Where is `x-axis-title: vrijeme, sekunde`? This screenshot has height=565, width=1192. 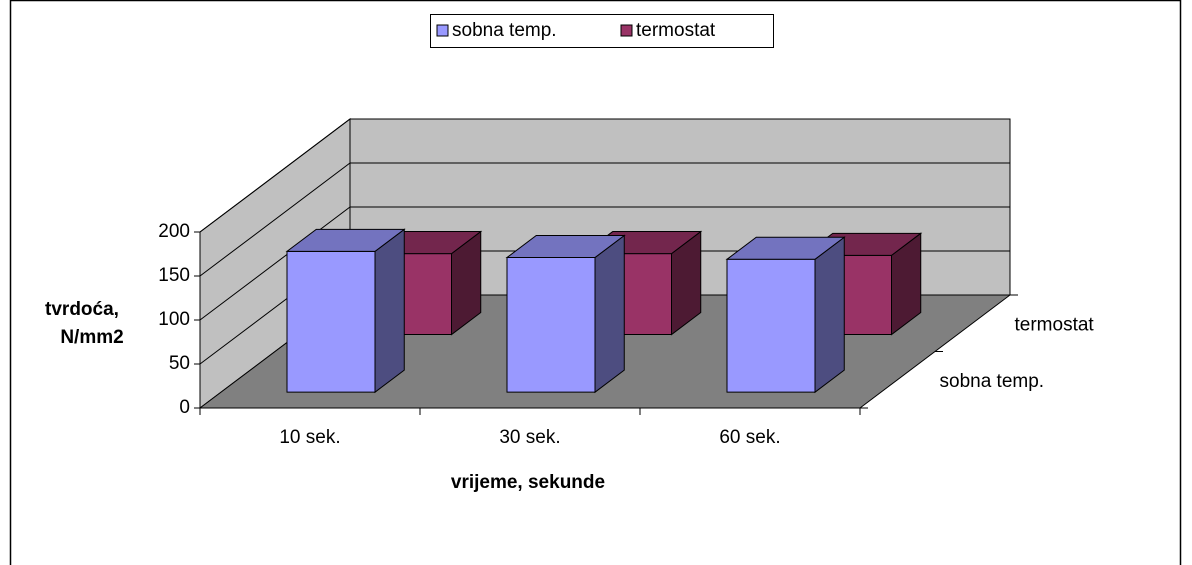
x-axis-title: vrijeme, sekunde is located at coordinates (528, 482).